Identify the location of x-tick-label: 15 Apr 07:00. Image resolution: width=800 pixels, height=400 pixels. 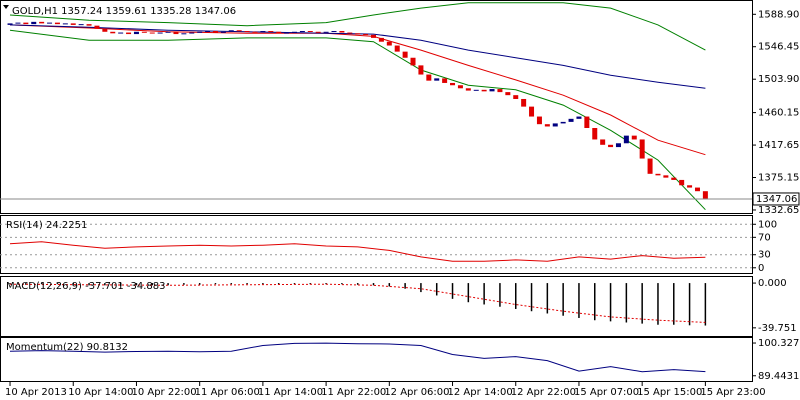
(606, 392).